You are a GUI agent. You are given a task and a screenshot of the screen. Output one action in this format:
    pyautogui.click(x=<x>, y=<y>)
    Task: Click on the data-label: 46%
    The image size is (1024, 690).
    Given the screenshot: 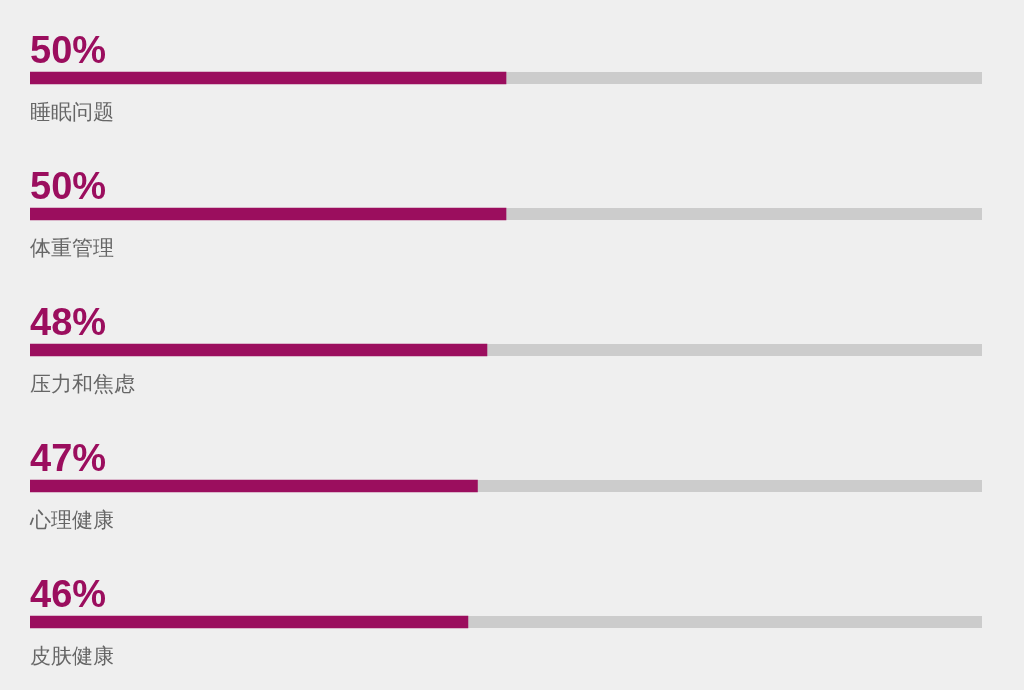 What is the action you would take?
    pyautogui.click(x=68, y=594)
    